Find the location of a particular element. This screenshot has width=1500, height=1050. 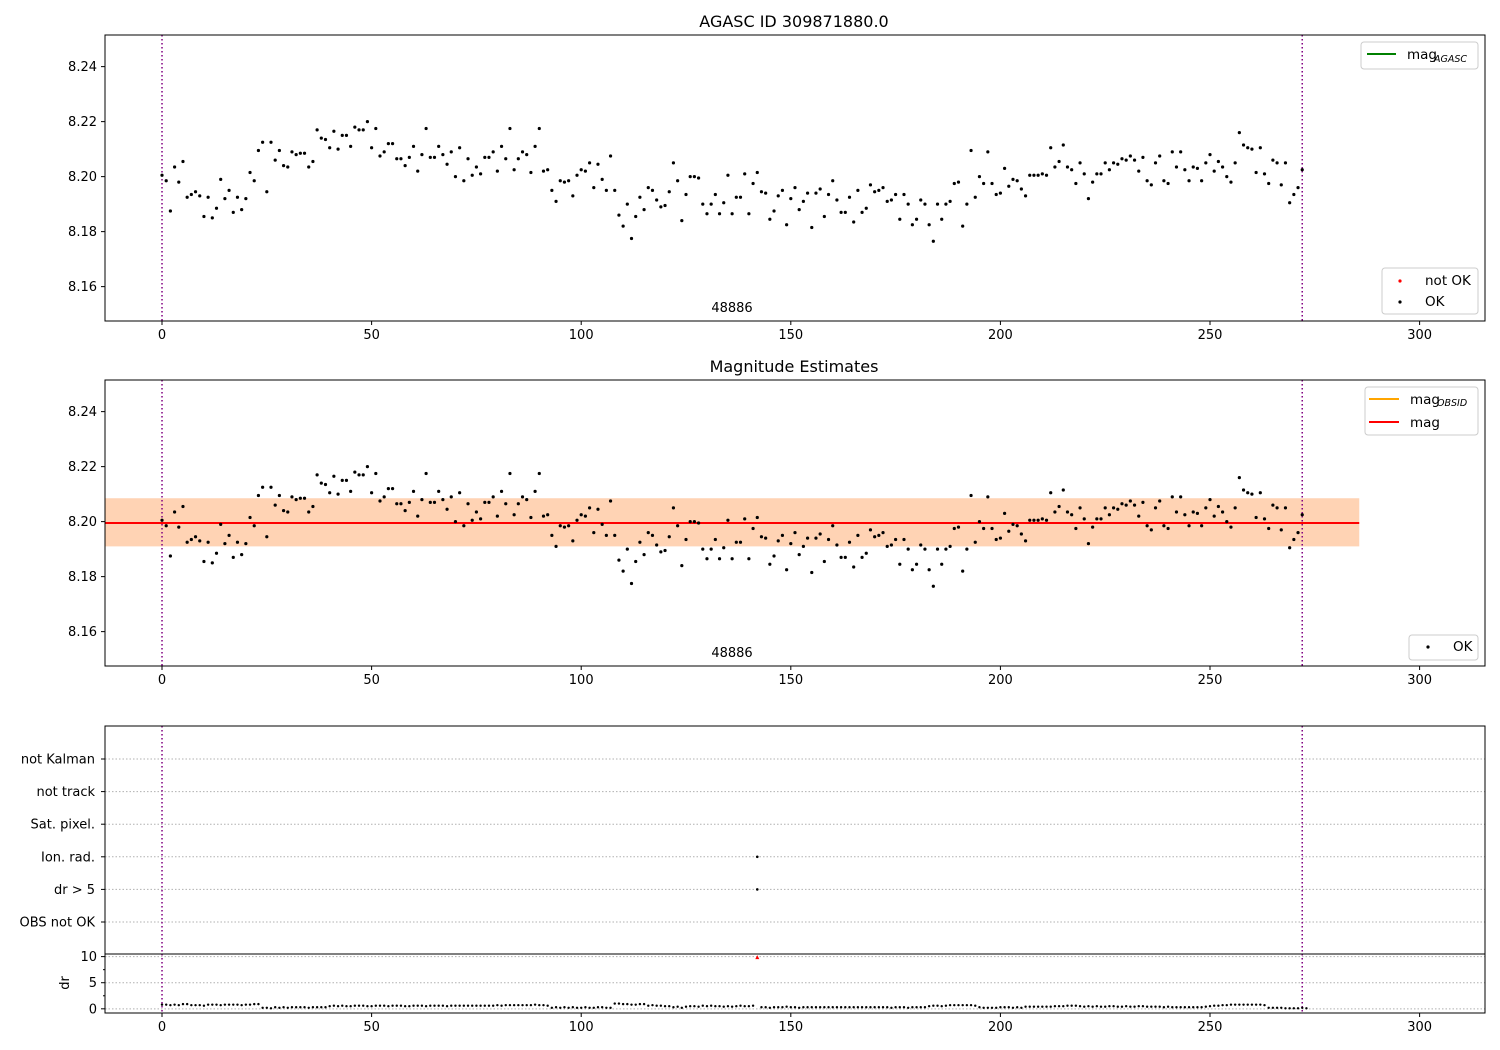

flag-point is located at coordinates (757, 857).